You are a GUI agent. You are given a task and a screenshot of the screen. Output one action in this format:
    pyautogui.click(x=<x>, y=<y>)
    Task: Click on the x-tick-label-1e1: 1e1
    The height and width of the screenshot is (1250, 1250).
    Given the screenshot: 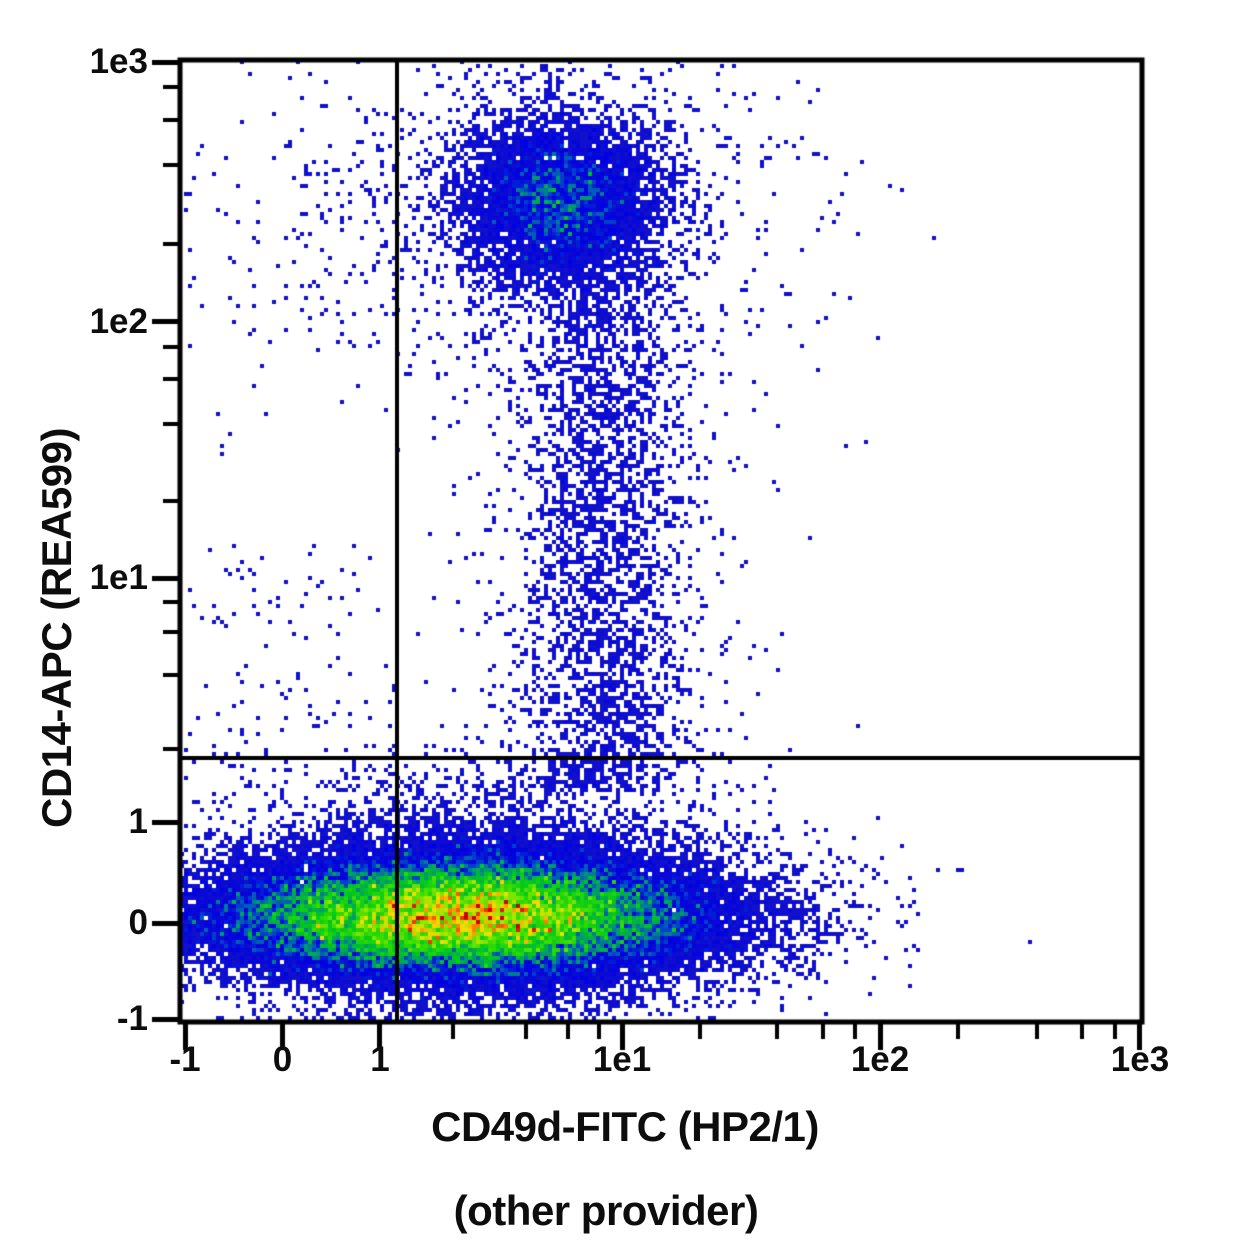 What is the action you would take?
    pyautogui.click(x=622, y=1059)
    